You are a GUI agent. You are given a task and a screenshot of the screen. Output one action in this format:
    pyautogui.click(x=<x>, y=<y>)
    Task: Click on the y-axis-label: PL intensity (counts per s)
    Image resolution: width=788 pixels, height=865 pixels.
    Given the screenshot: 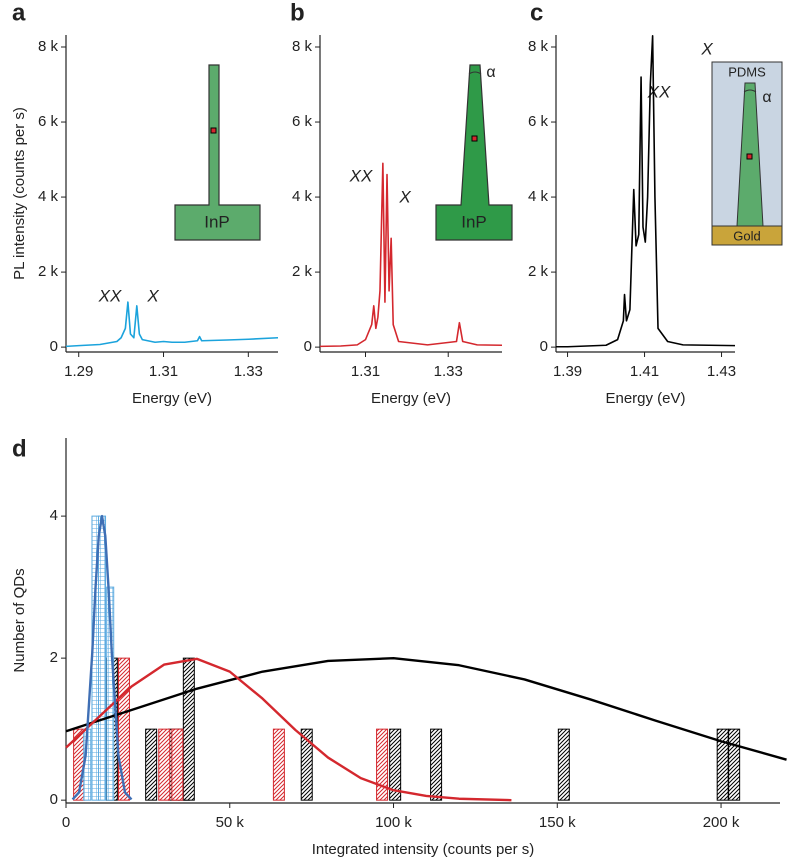 What is the action you would take?
    pyautogui.click(x=19, y=193)
    